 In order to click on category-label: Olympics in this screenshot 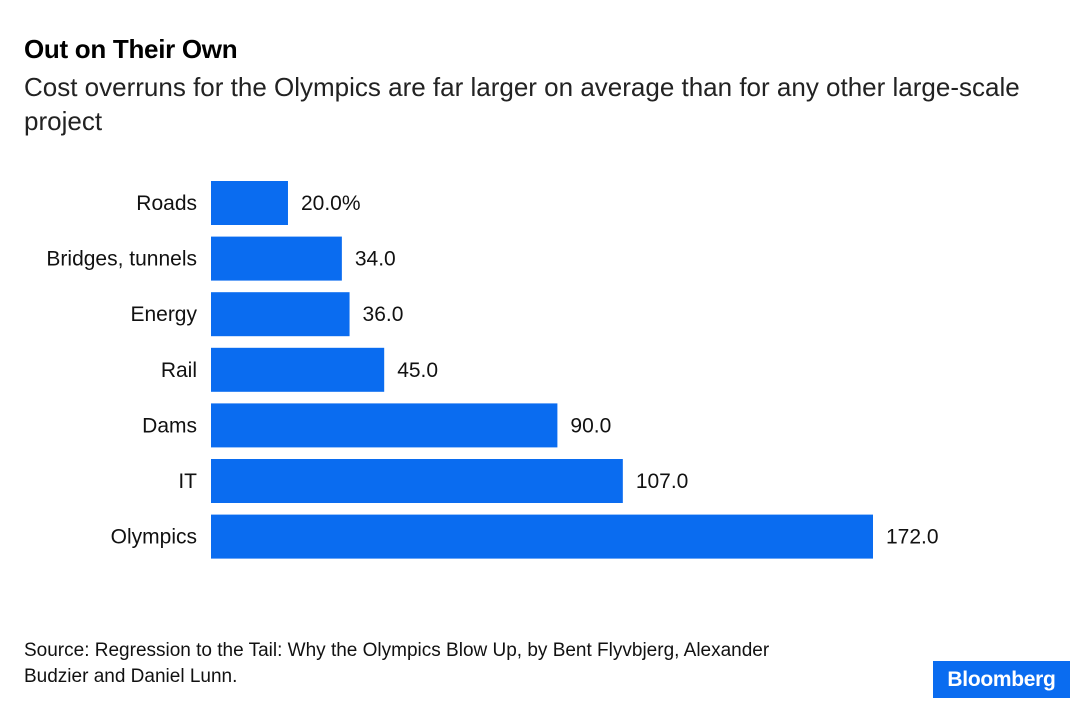, I will do `click(154, 537)`.